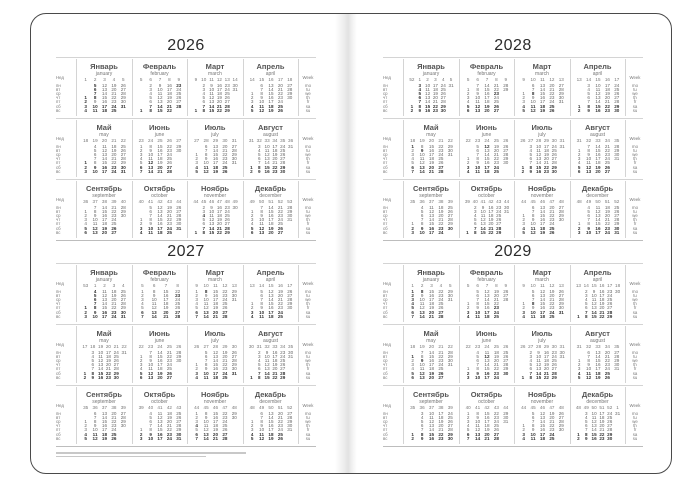 The height and width of the screenshot is (489, 700). What do you see at coordinates (617, 140) in the screenshot?
I see `week-number: 35` at bounding box center [617, 140].